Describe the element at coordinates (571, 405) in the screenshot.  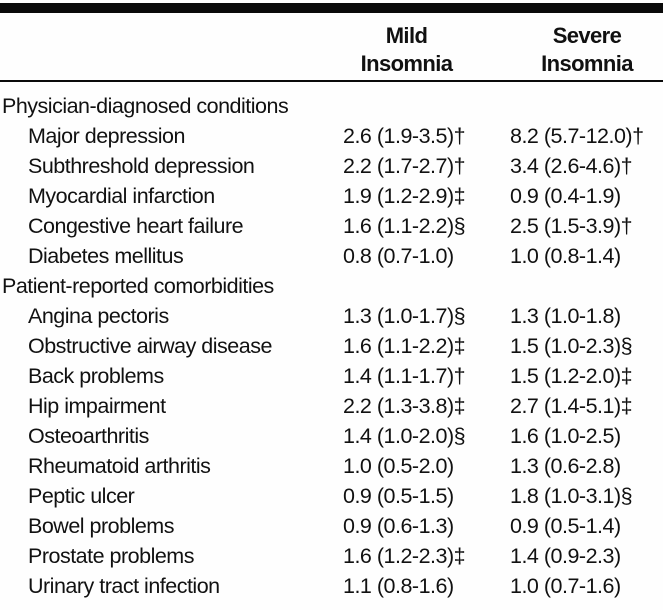
I see `severe-value: 2.7 (1.4-5.1)‡` at that location.